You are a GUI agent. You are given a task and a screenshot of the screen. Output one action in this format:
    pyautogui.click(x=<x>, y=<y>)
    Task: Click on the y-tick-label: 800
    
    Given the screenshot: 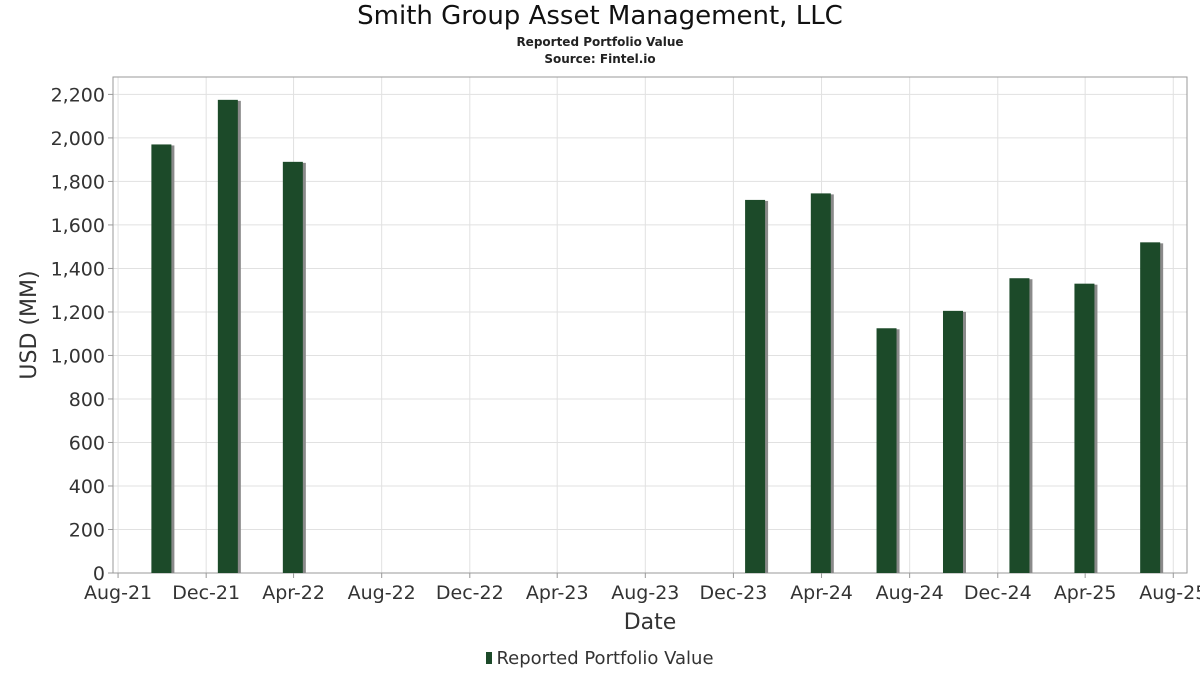 What is the action you would take?
    pyautogui.click(x=87, y=400)
    